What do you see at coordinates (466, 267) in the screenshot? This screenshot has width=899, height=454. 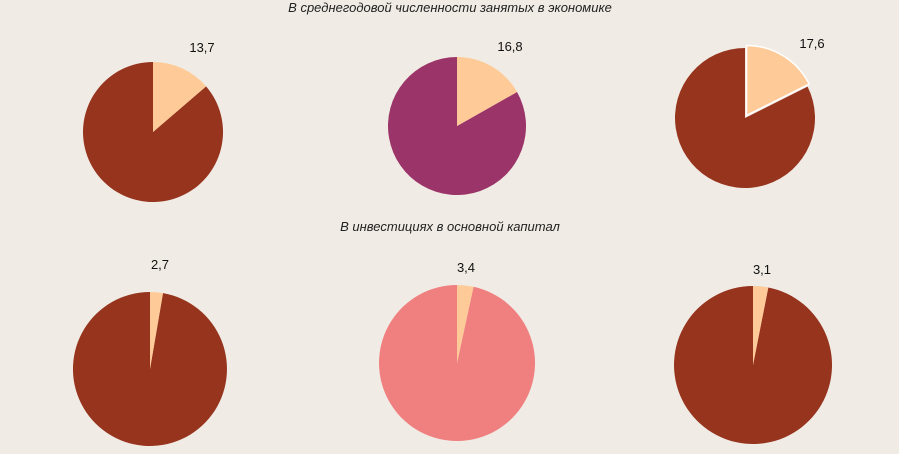 I see `data-label-investment-2: 3,4` at bounding box center [466, 267].